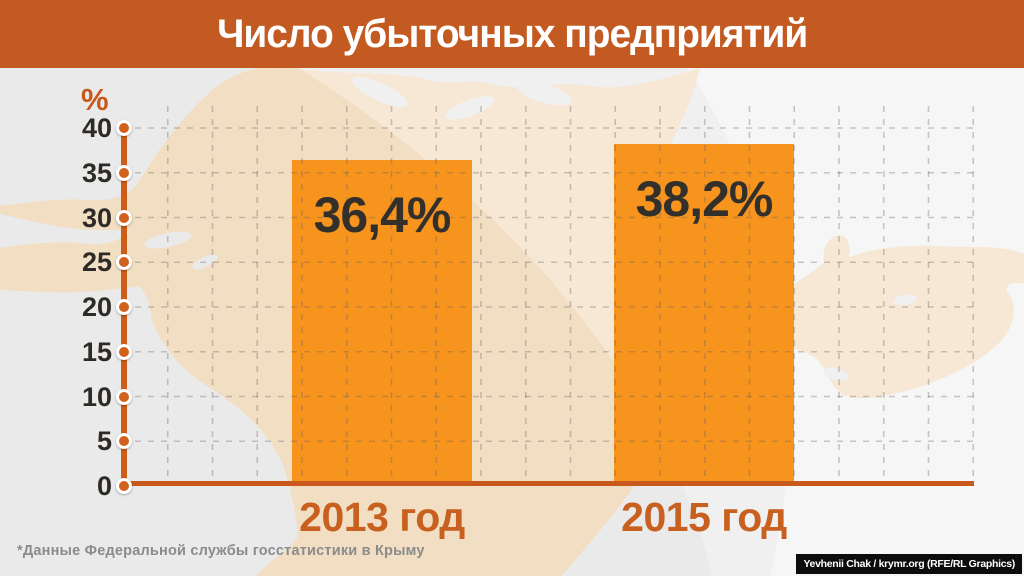 This screenshot has width=1024, height=576. Describe the element at coordinates (548, 483) in the screenshot. I see `x-axis-baseline` at that location.